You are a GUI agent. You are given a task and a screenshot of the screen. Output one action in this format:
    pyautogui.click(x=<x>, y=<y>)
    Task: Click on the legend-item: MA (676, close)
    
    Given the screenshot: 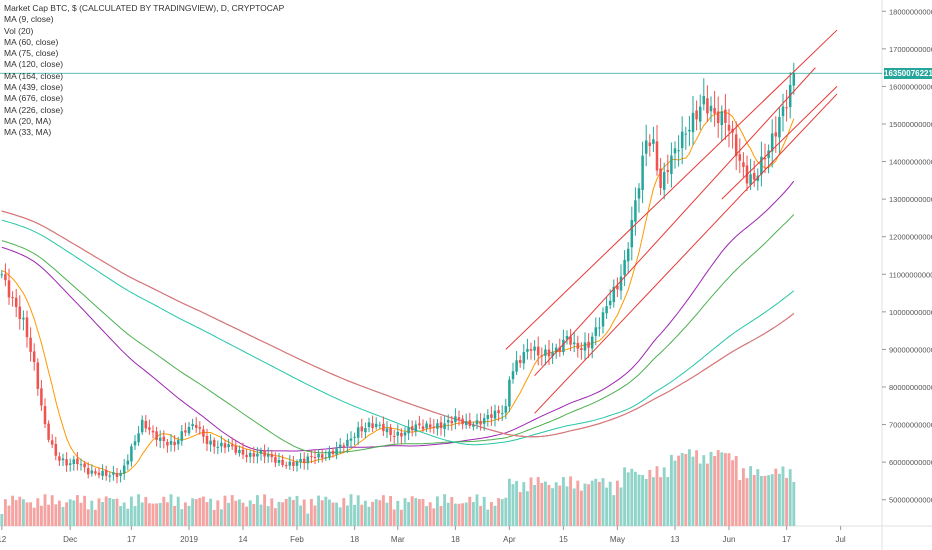 What is the action you would take?
    pyautogui.click(x=34, y=98)
    